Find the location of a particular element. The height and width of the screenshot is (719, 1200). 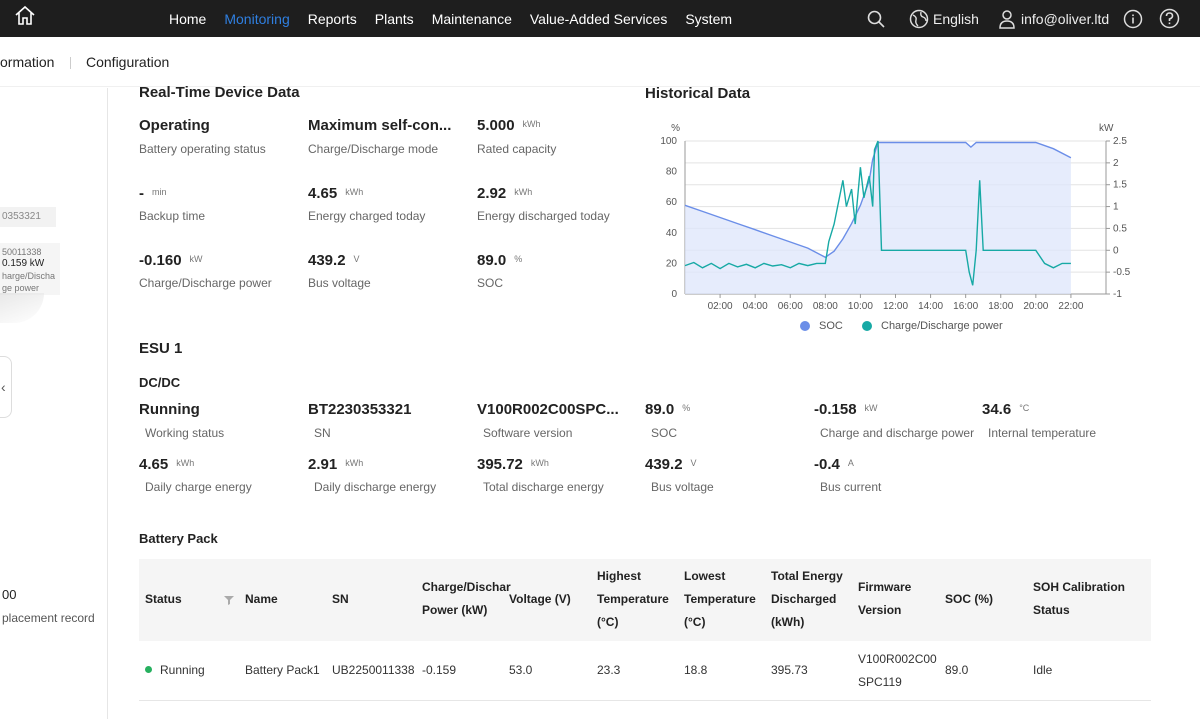

left-tick-label-3: 60 is located at coordinates (672, 202).